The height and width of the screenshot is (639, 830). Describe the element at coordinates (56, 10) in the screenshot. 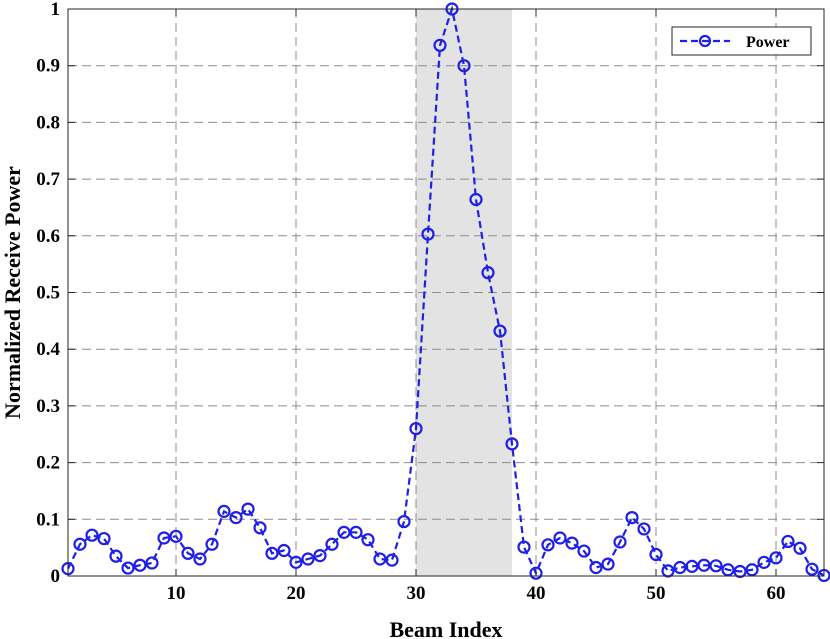

I see `y-tick-label-10: 1` at that location.